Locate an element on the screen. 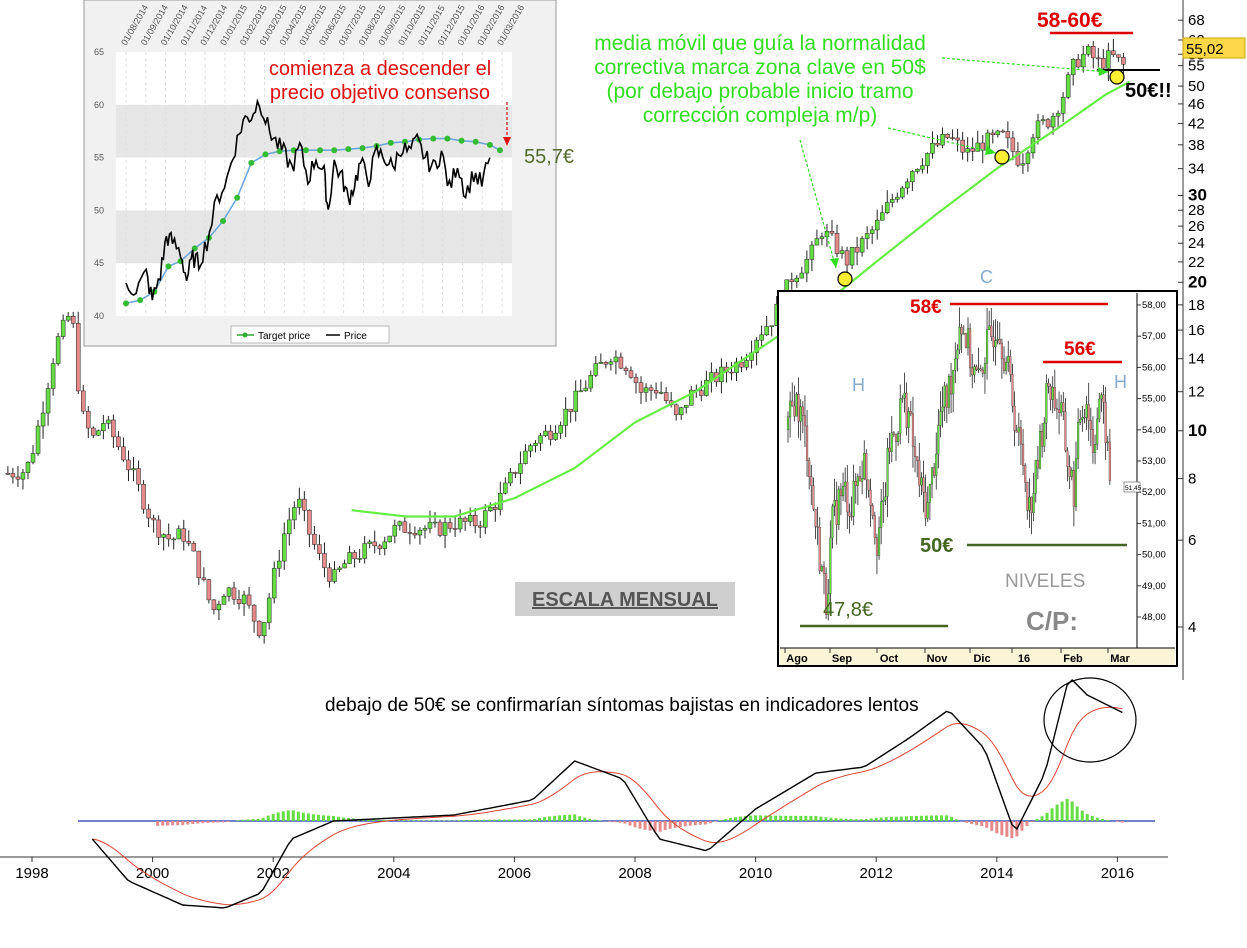  main-y-tick-label: 34 is located at coordinates (1196, 169).